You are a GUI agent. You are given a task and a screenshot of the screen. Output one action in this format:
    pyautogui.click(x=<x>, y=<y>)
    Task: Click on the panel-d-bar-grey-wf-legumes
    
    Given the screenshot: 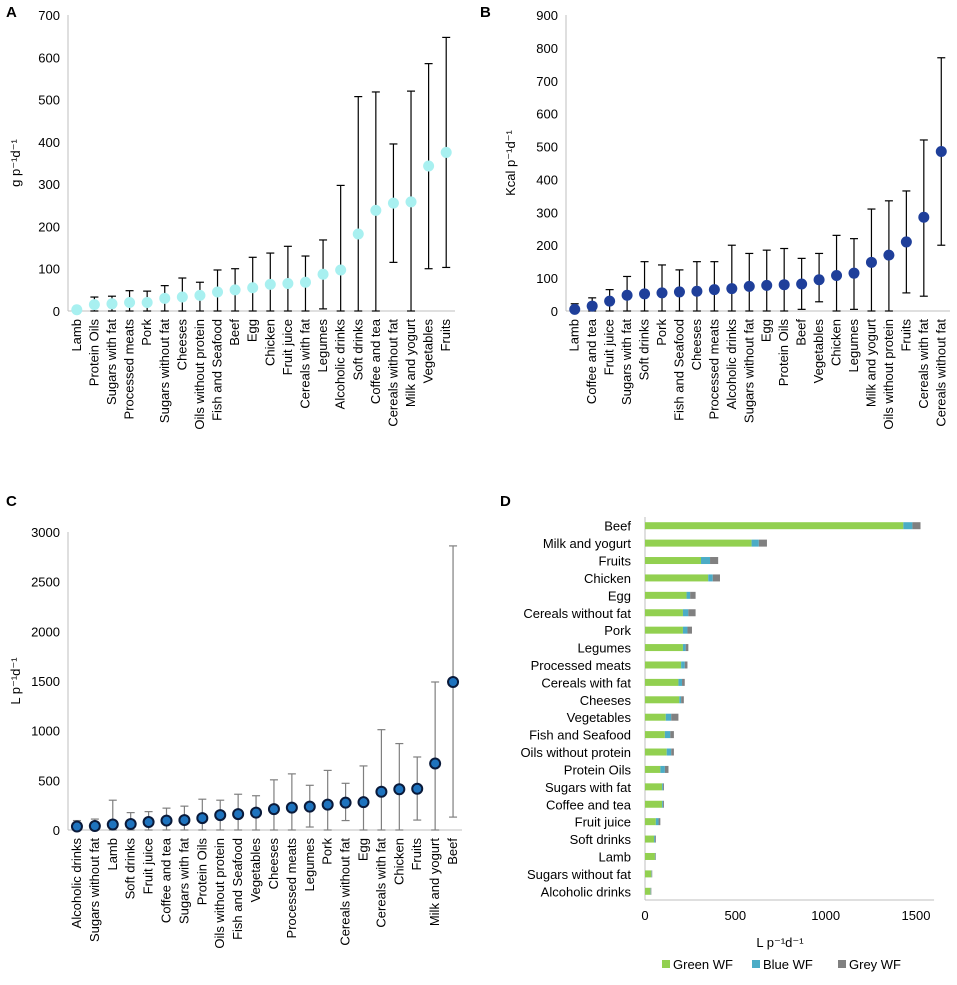 What is the action you would take?
    pyautogui.click(x=687, y=648)
    